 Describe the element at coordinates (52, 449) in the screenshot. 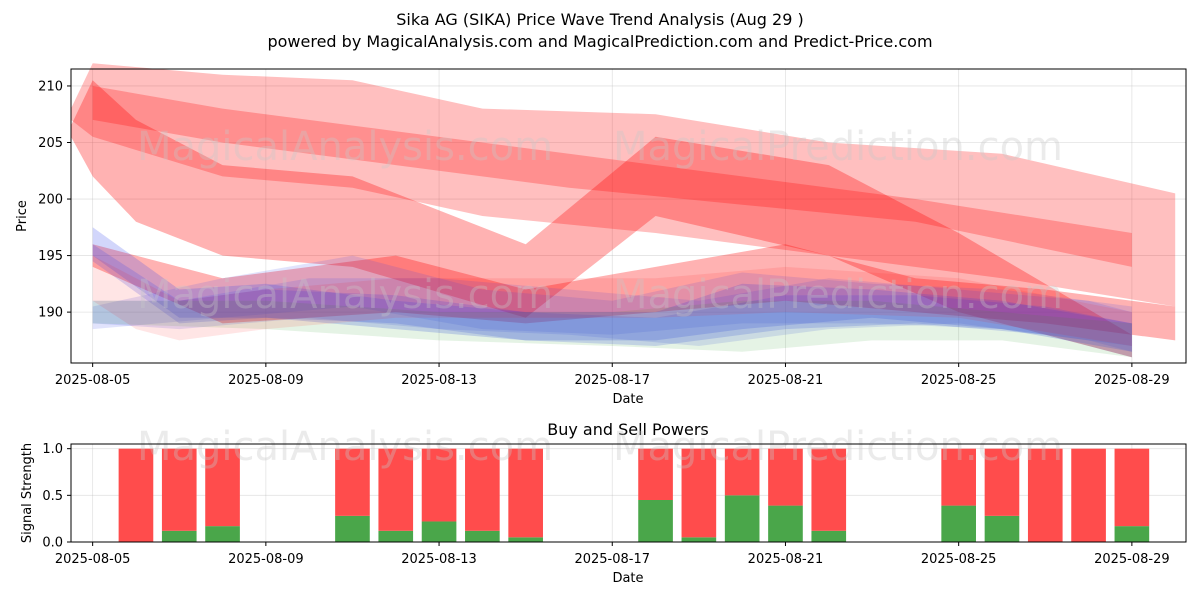

I see `power-ytick-label-2: 1.0` at that location.